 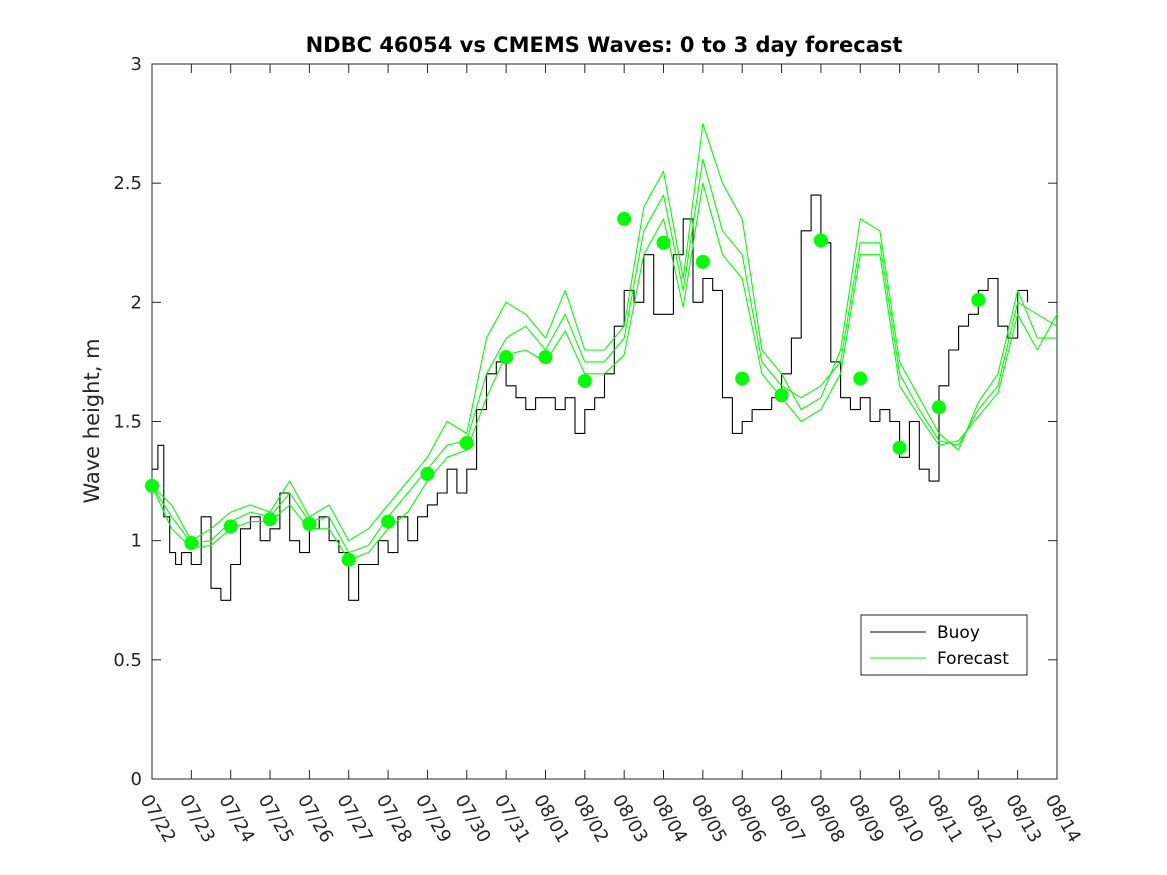 I want to click on legend-forecast-label: Forecast, so click(x=973, y=659).